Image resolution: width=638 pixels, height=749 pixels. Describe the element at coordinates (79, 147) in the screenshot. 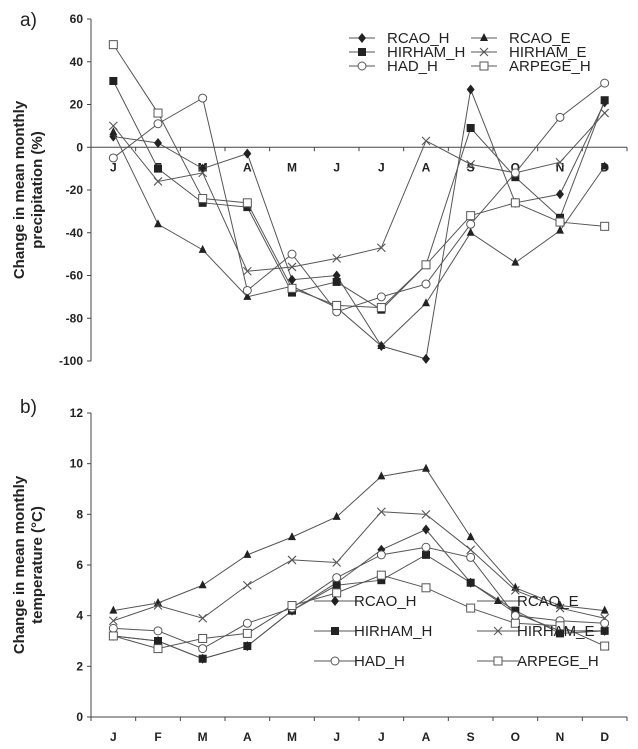

I see `y-tick-label: 0` at that location.